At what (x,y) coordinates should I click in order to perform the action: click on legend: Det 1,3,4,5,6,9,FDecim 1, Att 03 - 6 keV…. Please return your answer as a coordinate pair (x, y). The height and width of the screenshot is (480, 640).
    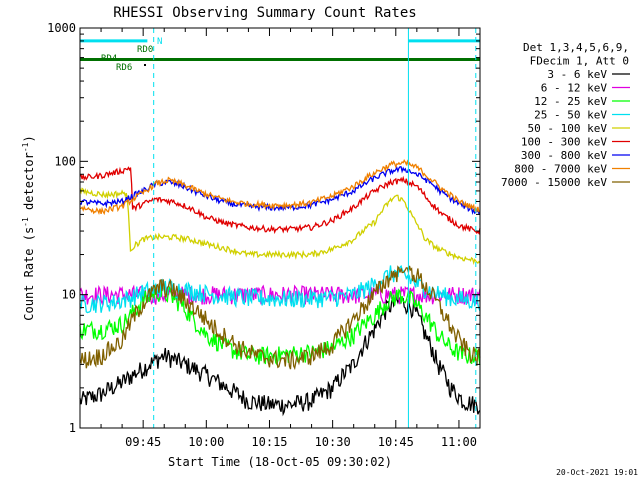
    Looking at the image, I should click on (565, 115).